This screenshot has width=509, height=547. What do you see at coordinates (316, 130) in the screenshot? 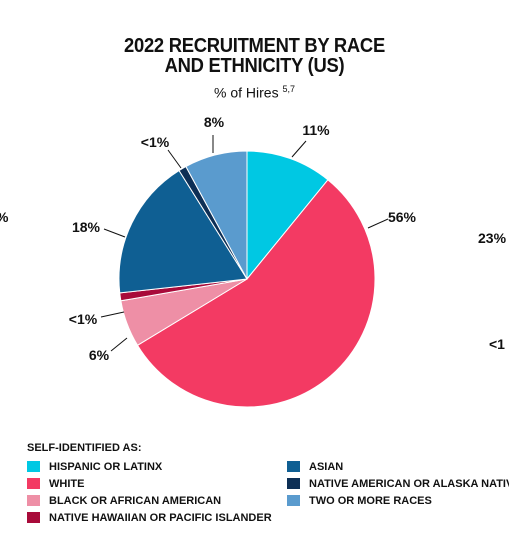
I see `data-label: 11%` at bounding box center [316, 130].